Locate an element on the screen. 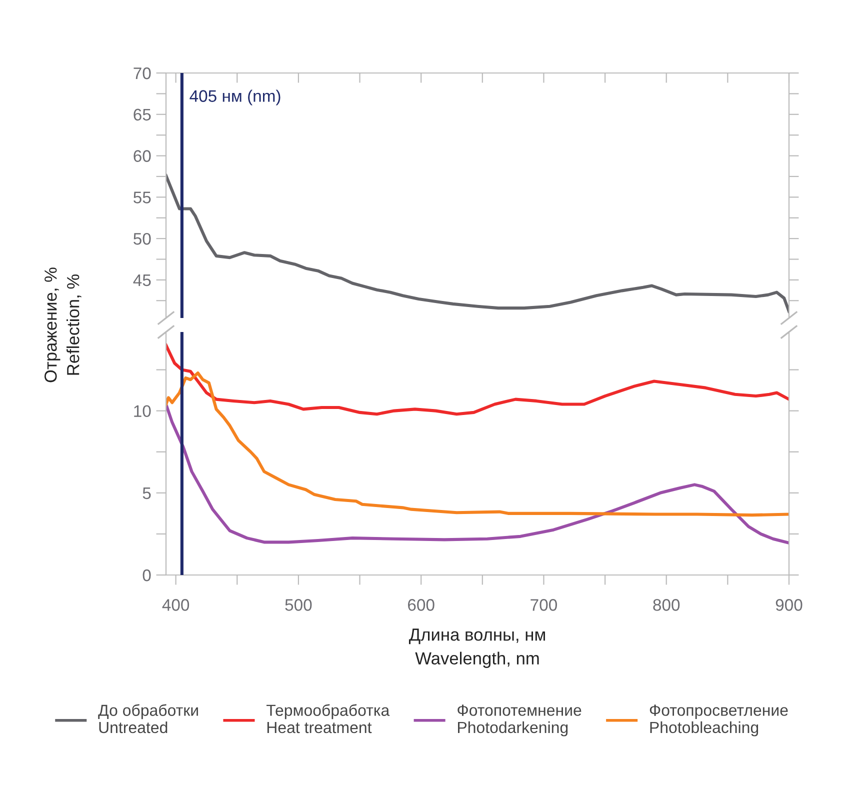 The image size is (845, 802). y-tick-label: 55 is located at coordinates (142, 198).